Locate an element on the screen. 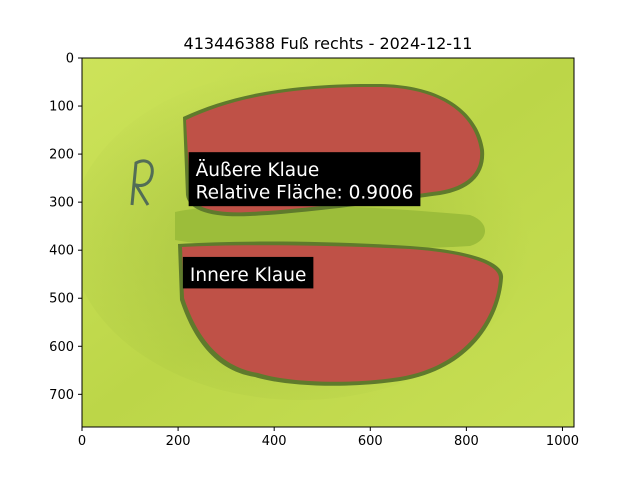 The image size is (640, 480). annotation-text: Innere Klaue is located at coordinates (248, 275).